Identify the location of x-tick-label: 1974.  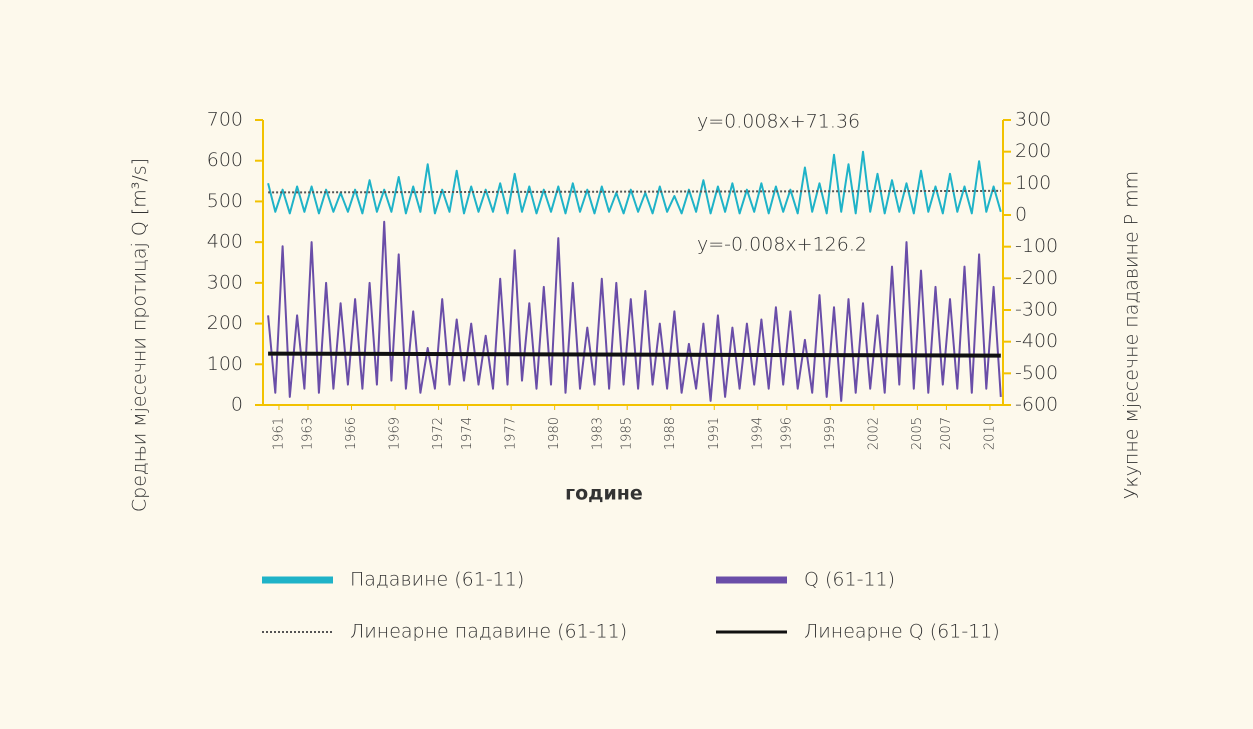
(467, 433).